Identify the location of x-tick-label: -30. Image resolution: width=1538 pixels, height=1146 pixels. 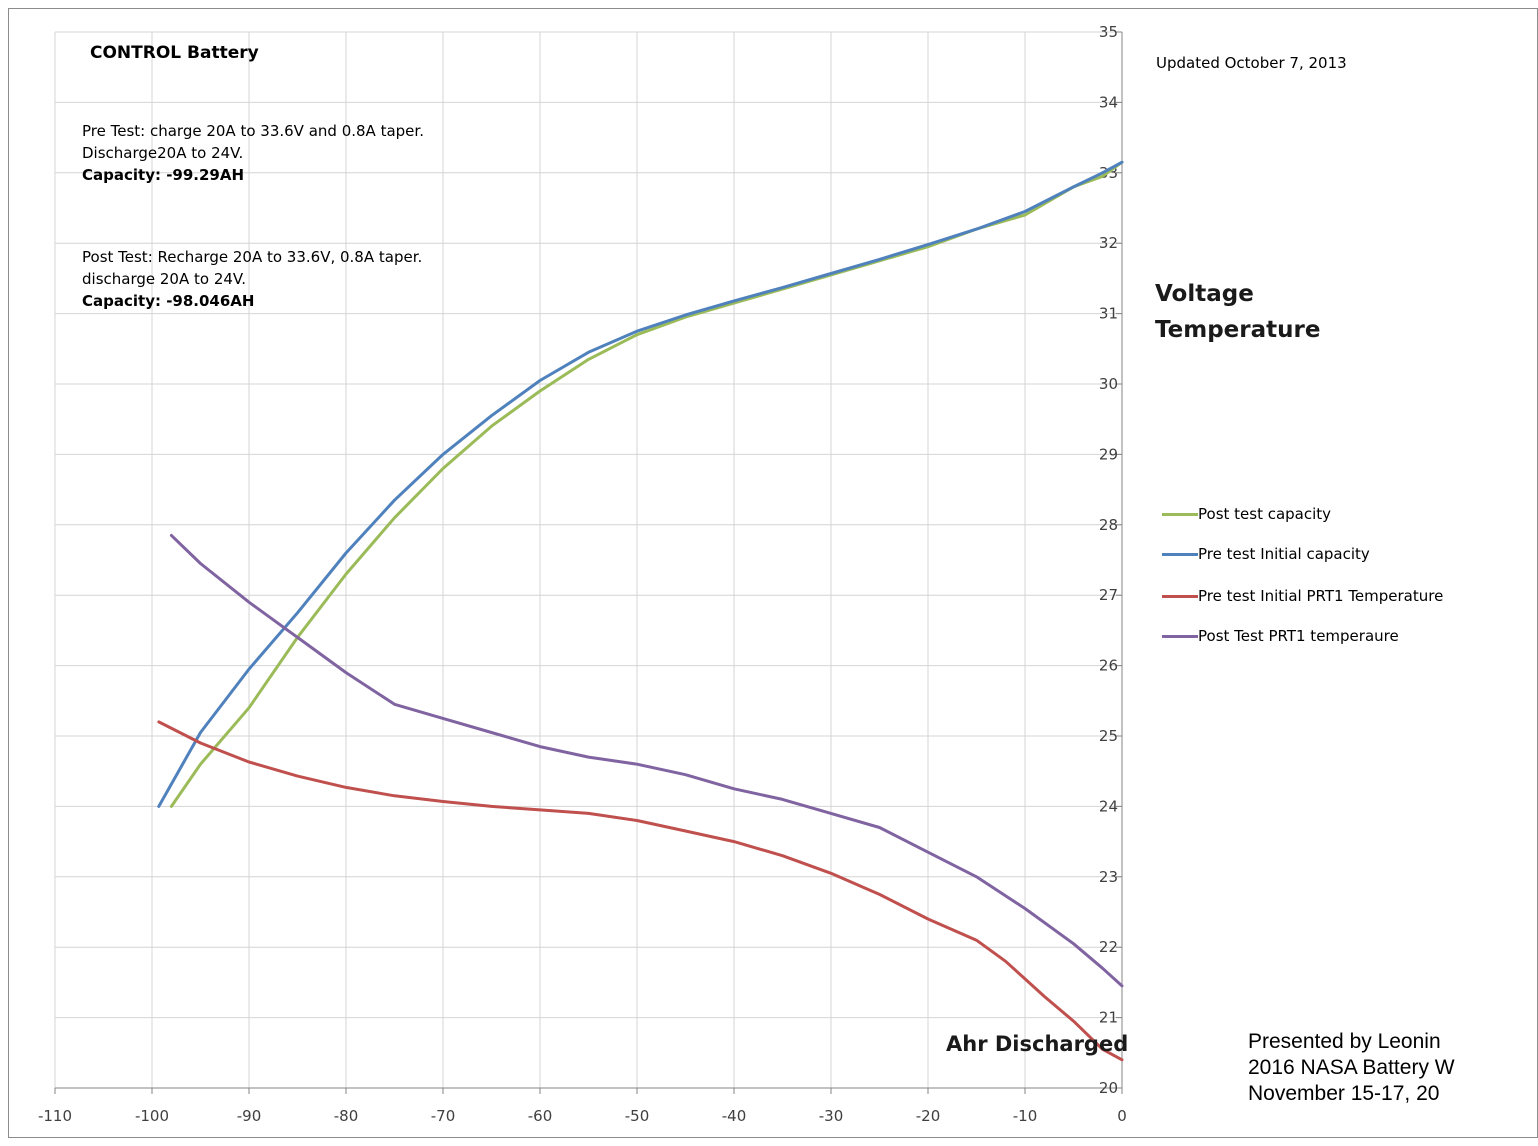
(831, 1116).